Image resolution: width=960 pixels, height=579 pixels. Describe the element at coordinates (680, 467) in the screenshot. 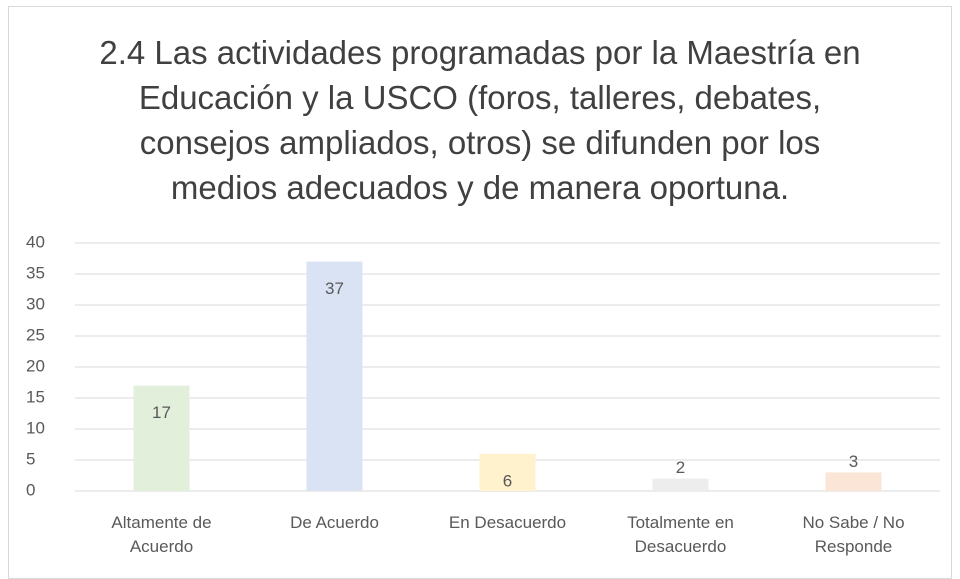

I see `data-label: 2` at that location.